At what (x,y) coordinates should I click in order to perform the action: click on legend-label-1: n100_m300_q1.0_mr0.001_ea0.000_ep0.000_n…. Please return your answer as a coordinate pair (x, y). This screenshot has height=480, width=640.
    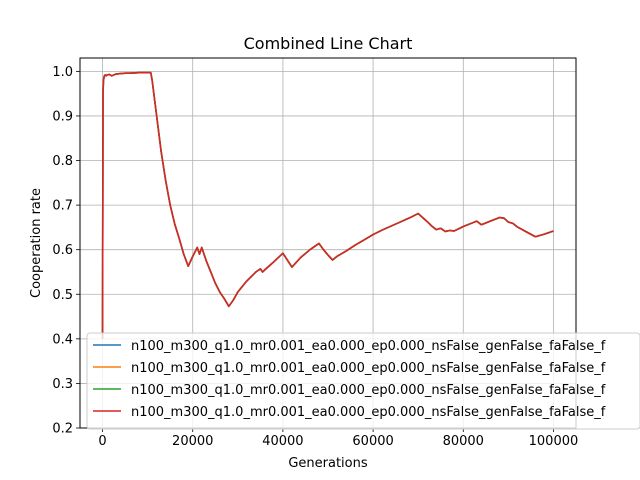
    Looking at the image, I should click on (368, 346).